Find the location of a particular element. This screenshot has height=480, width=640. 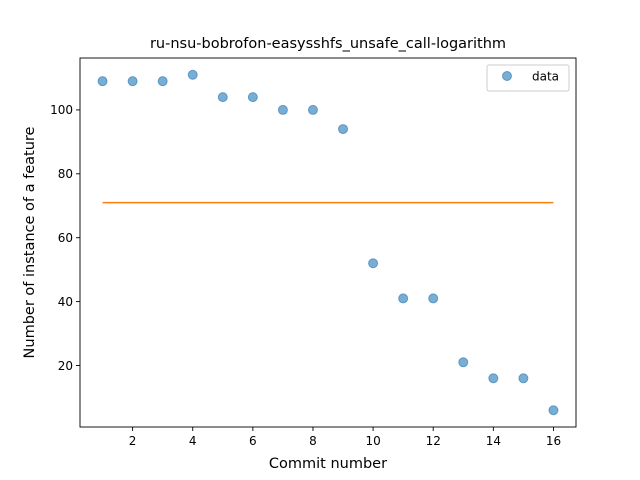

x-tick-label: 4 is located at coordinates (193, 441).